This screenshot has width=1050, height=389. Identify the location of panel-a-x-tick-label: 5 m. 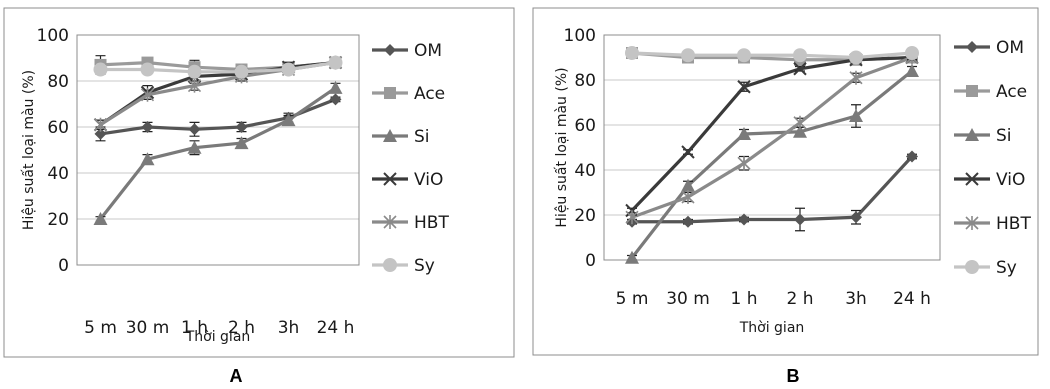
(100, 328).